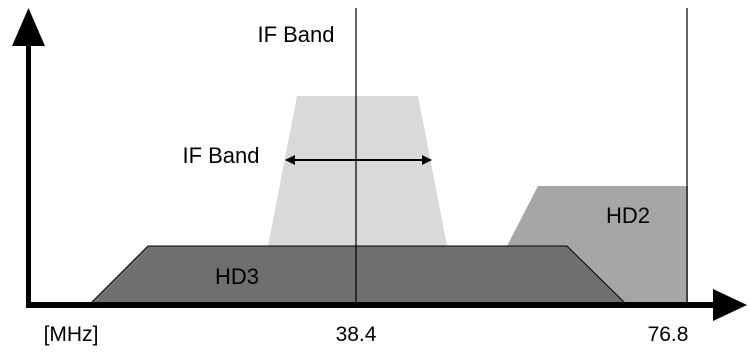 Image resolution: width=750 pixels, height=355 pixels. I want to click on x-axis, so click(386, 305).